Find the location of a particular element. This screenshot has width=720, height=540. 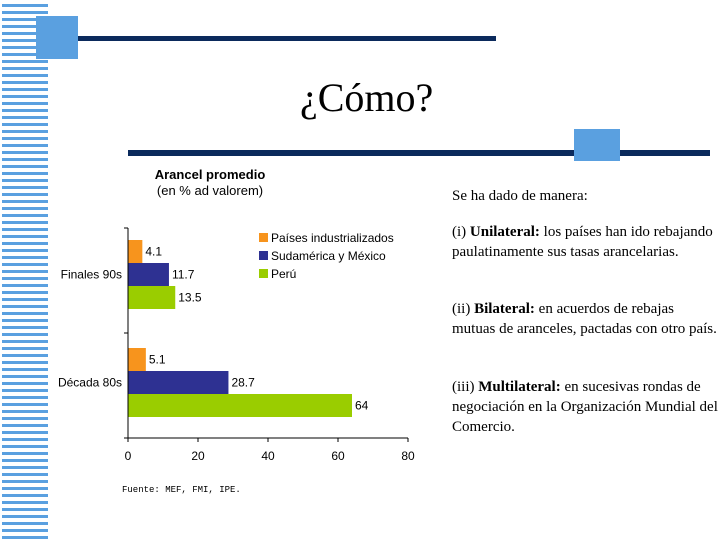

data-label: 5.1 is located at coordinates (157, 360).